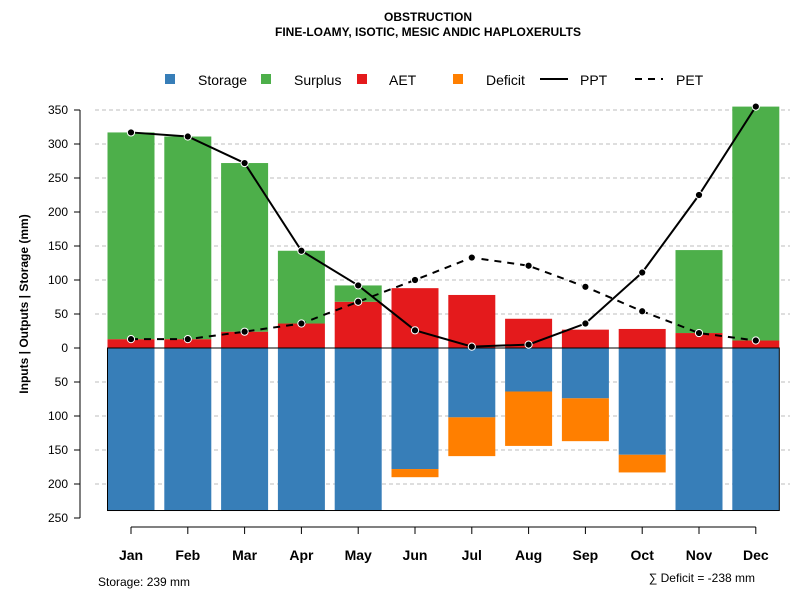  I want to click on x-tick-label: Sep, so click(586, 555).